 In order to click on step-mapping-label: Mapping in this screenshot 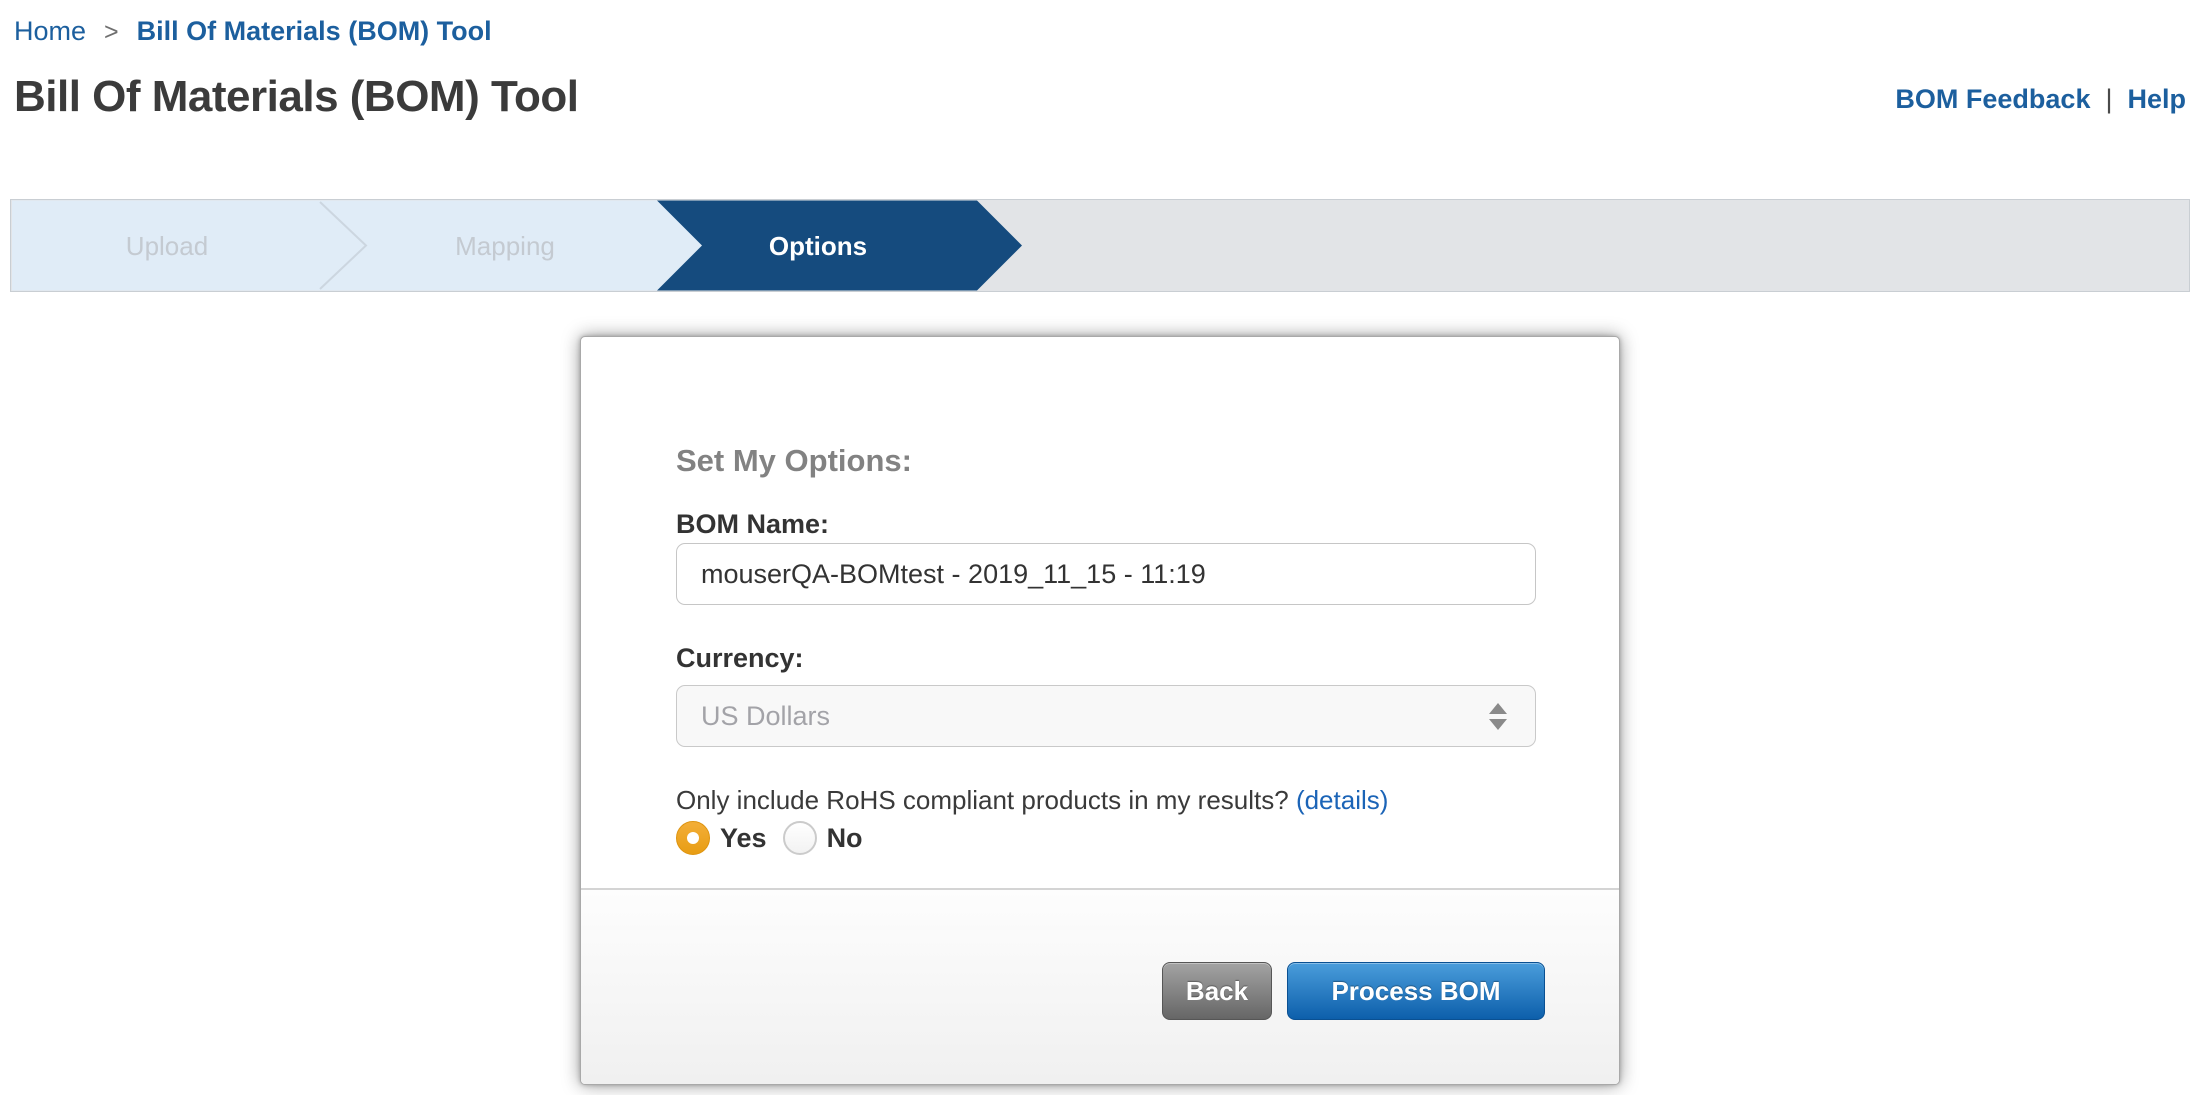, I will do `click(505, 246)`.